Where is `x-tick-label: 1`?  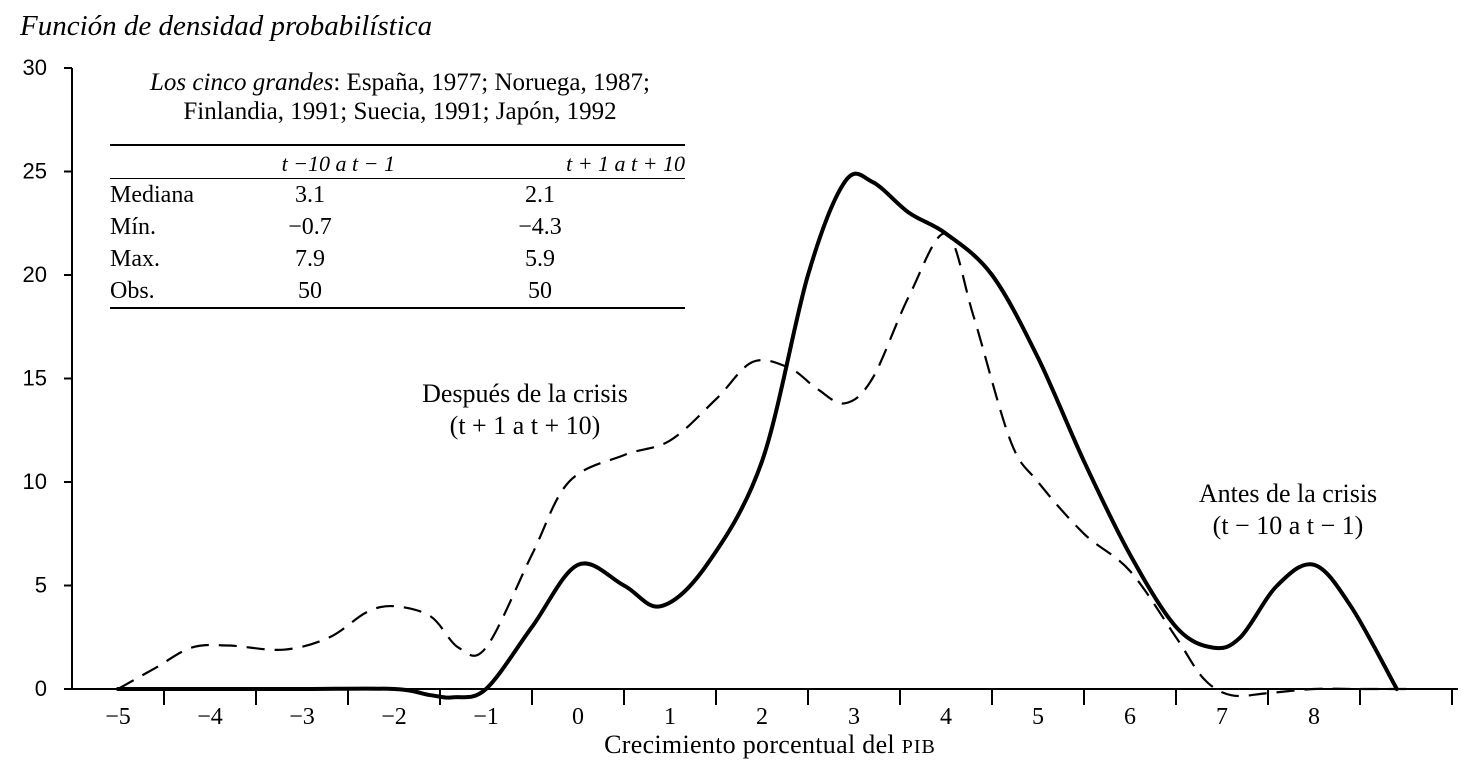 x-tick-label: 1 is located at coordinates (670, 717).